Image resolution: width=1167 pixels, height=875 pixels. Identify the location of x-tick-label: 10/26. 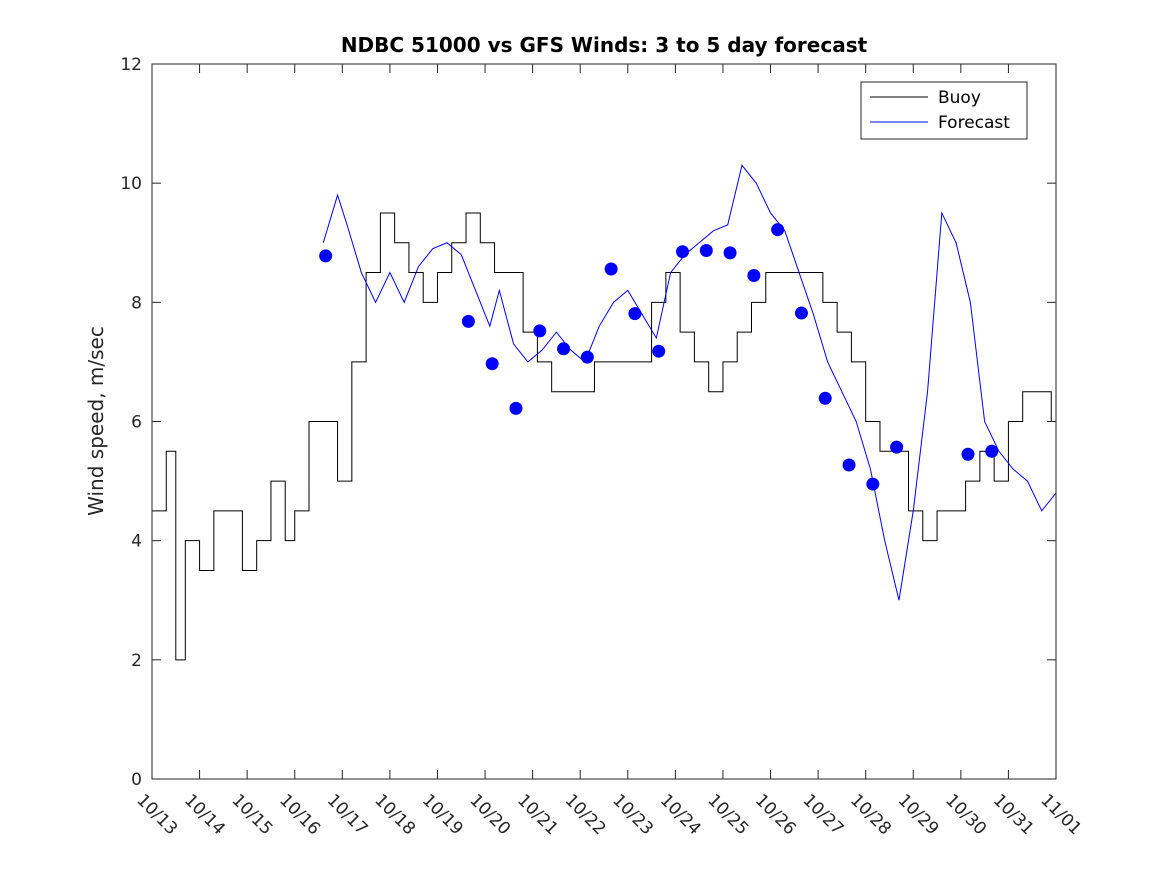
(775, 814).